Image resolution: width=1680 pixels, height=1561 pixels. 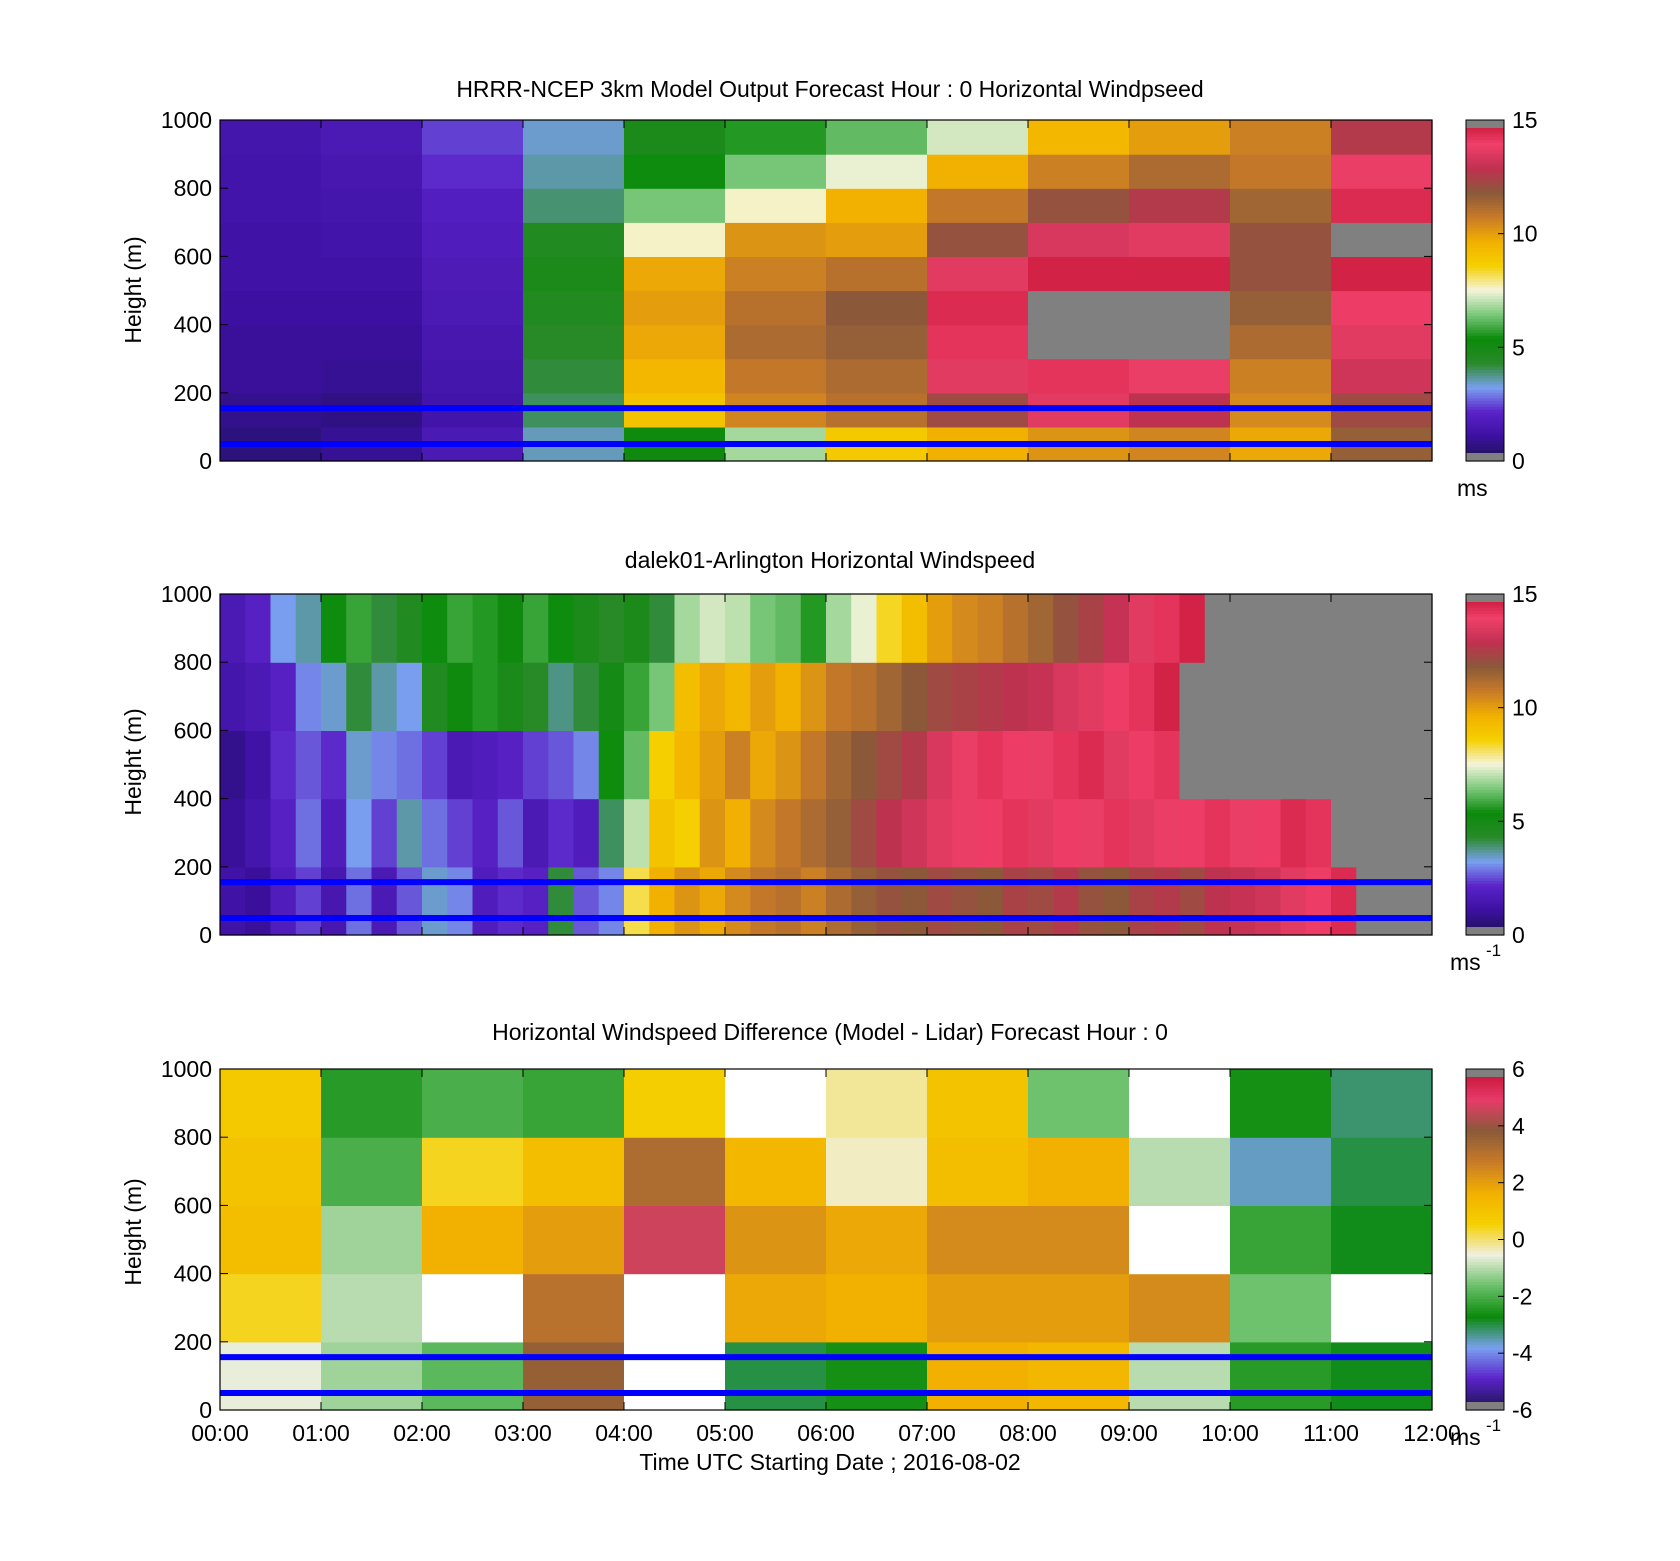 I want to click on x-tick-label: 00:00, so click(x=220, y=1433).